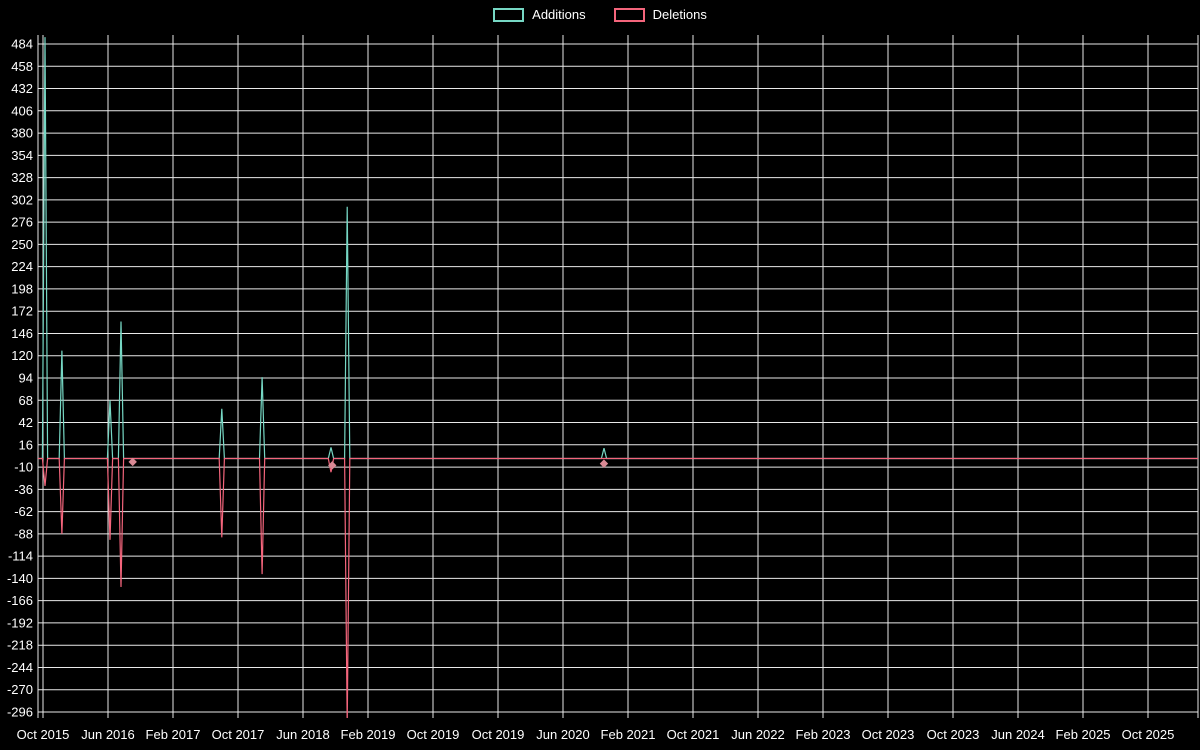 The width and height of the screenshot is (1200, 750). I want to click on svg-text: Oct 2017, so click(238, 734).